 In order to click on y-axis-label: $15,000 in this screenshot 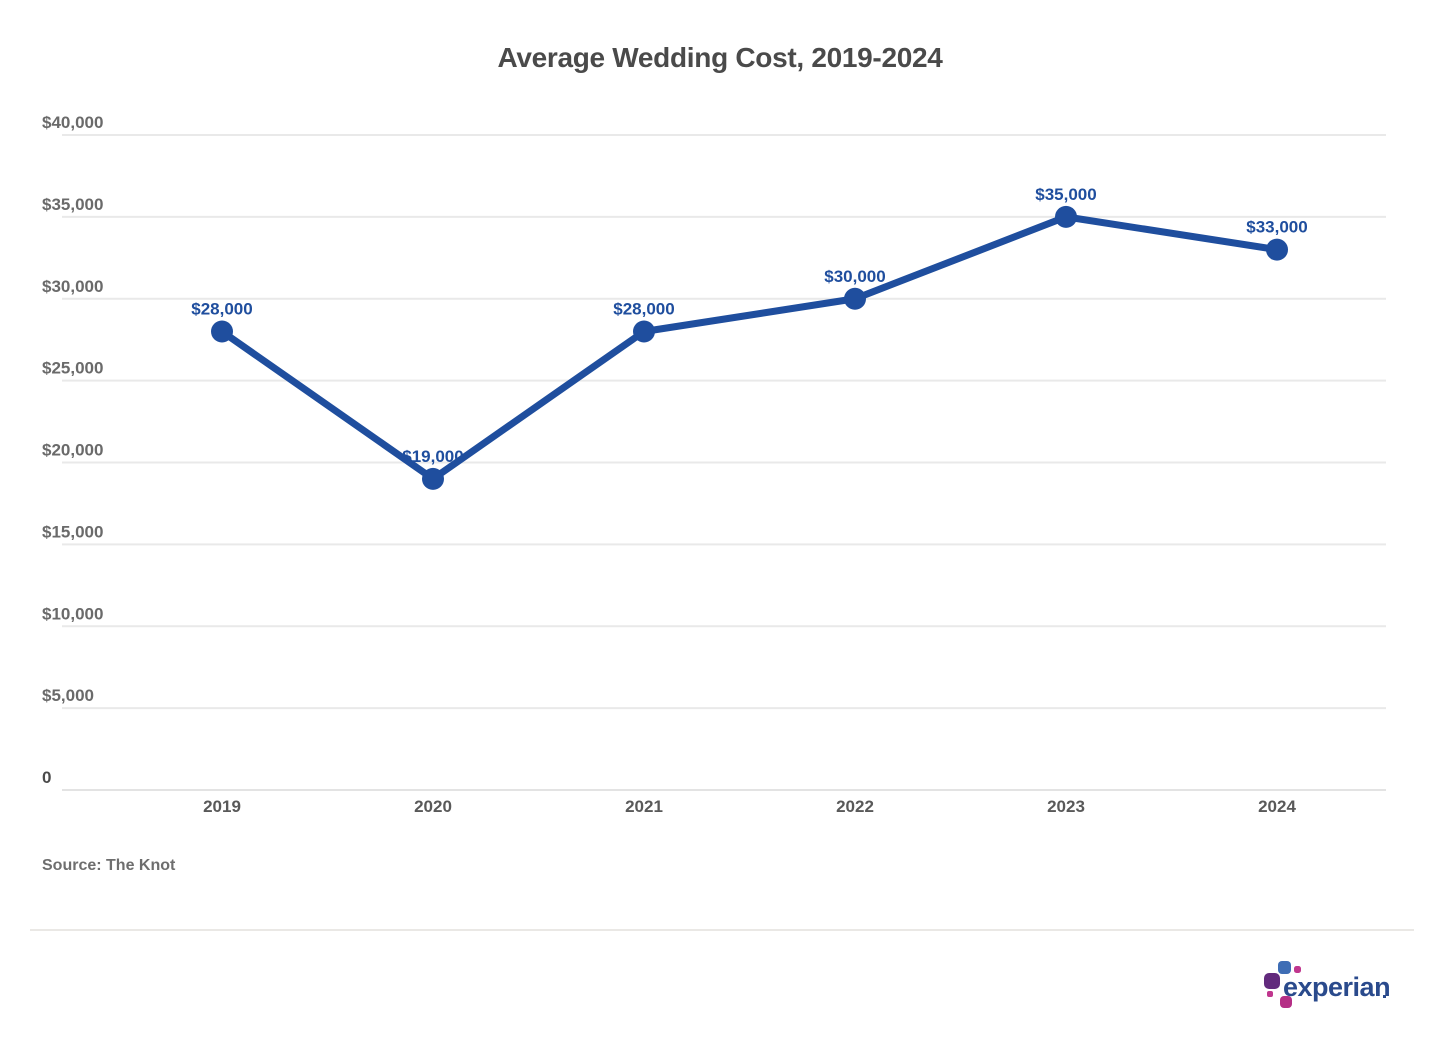, I will do `click(72, 531)`.